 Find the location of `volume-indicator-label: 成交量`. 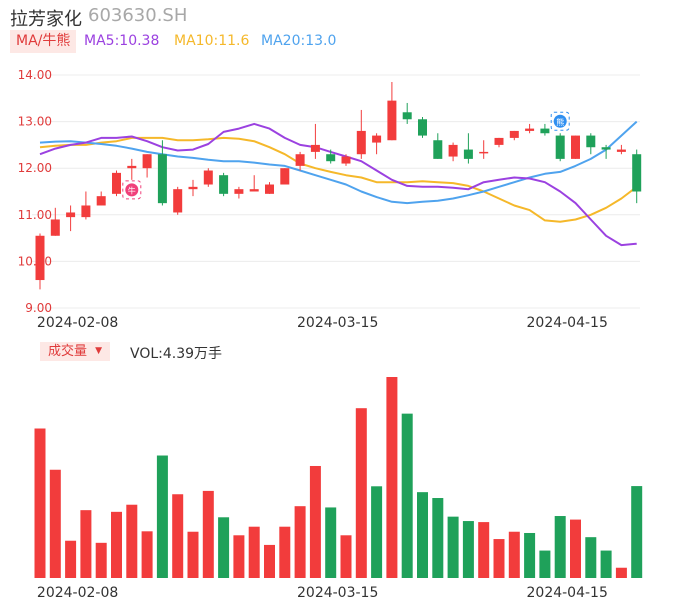

volume-indicator-label: 成交量 is located at coordinates (68, 351).